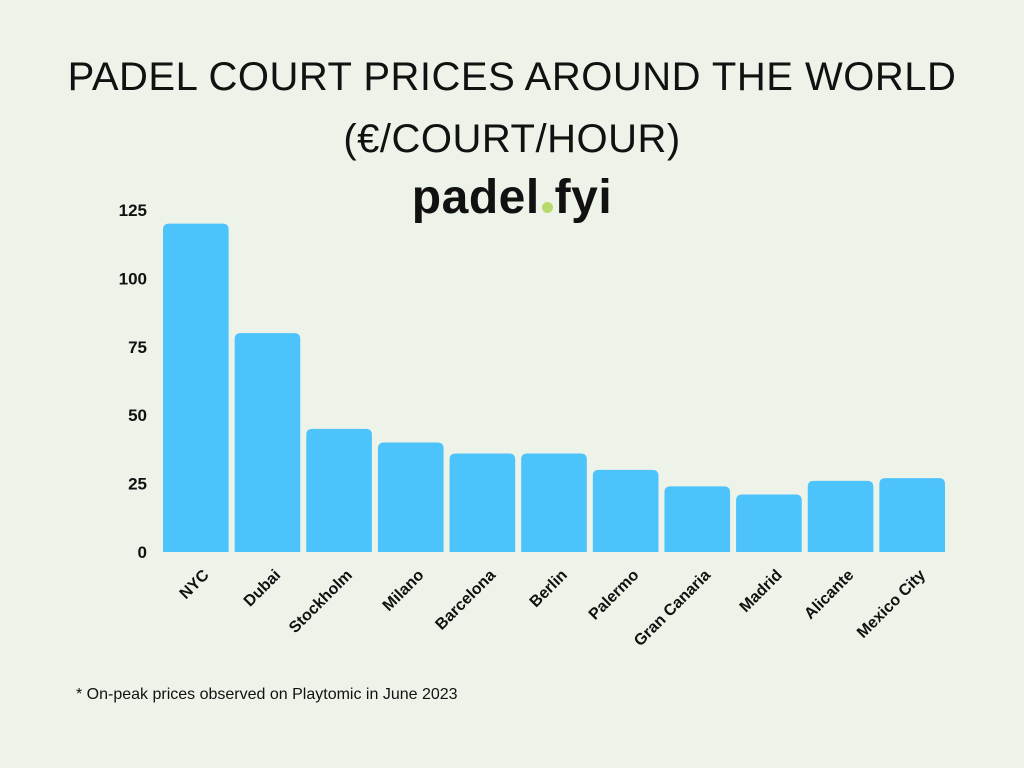  I want to click on bar-gran-canaria, so click(697, 519).